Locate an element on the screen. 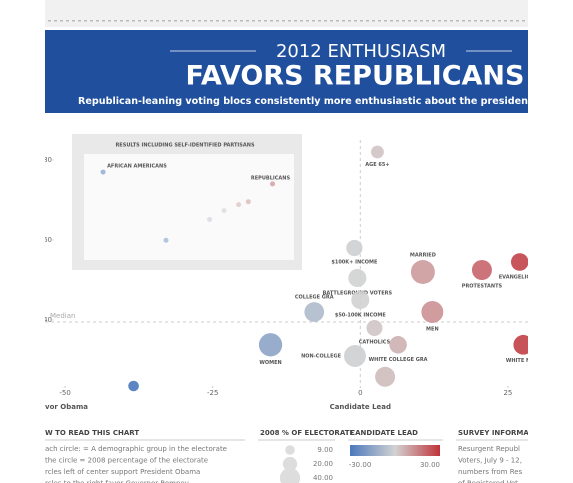 The width and height of the screenshot is (573, 483). x-axis-side-label: vor Obama is located at coordinates (66, 407).